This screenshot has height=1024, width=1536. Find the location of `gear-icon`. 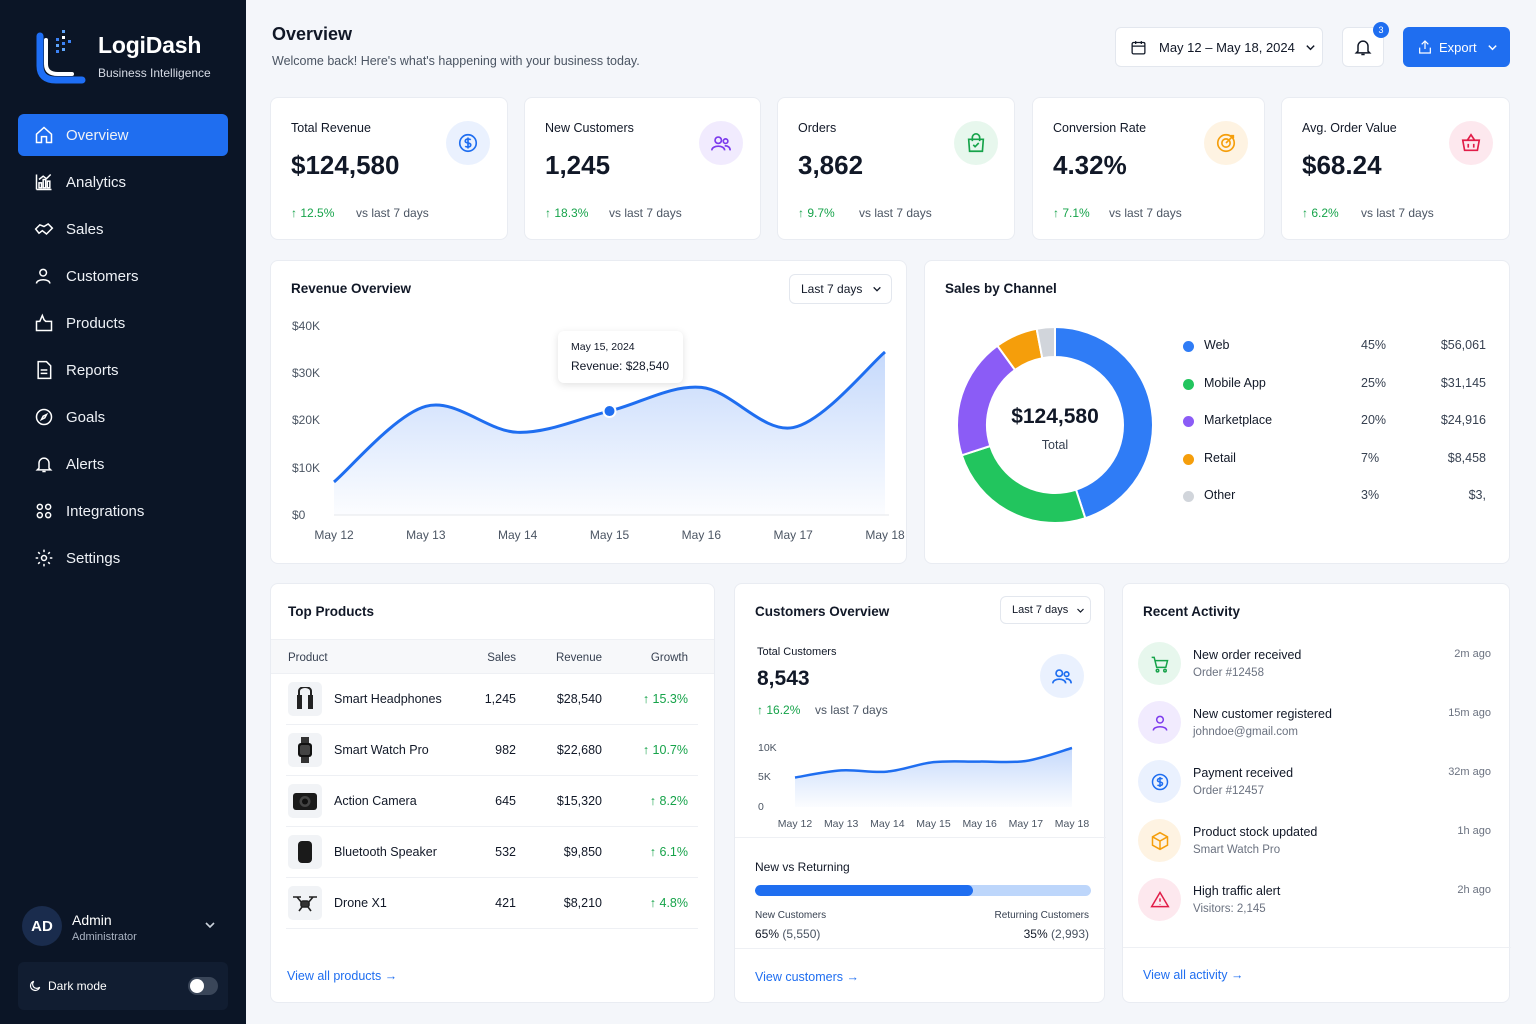

gear-icon is located at coordinates (44, 558).